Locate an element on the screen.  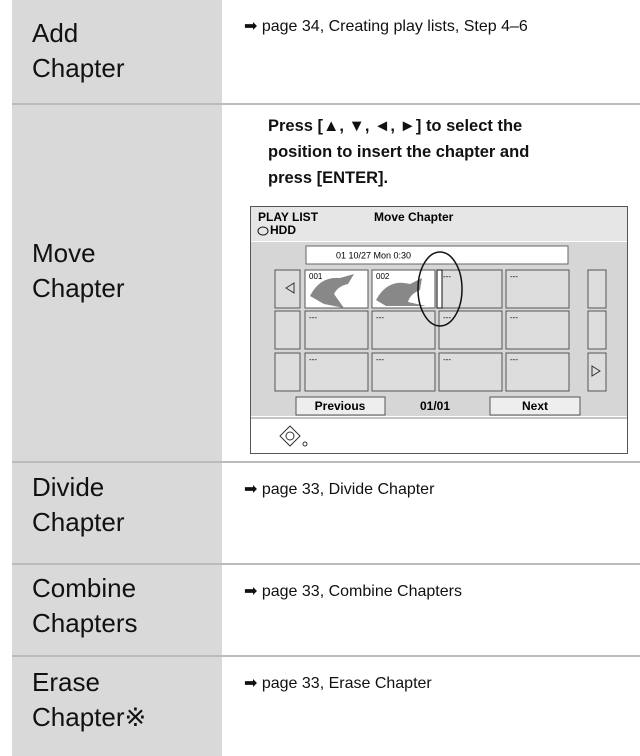
row-label-cell: Divide Chapter is located at coordinates (117, 513).